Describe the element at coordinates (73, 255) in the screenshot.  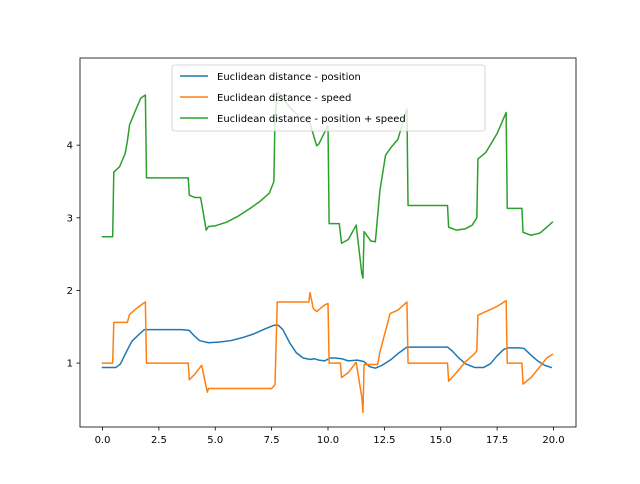
I see `y-axis: 1 2 3 4` at that location.